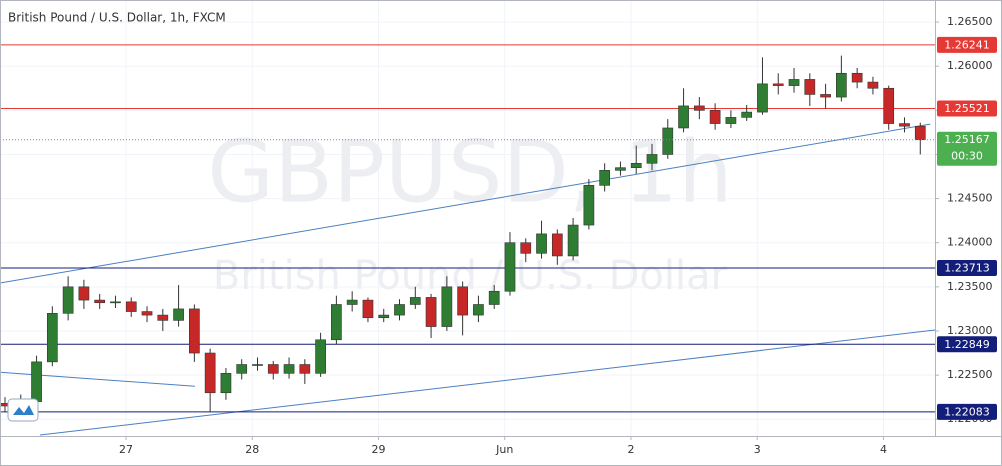 This screenshot has width=1002, height=466. Describe the element at coordinates (469, 172) in the screenshot. I see `watermark: GBPUSD, 1h` at that location.